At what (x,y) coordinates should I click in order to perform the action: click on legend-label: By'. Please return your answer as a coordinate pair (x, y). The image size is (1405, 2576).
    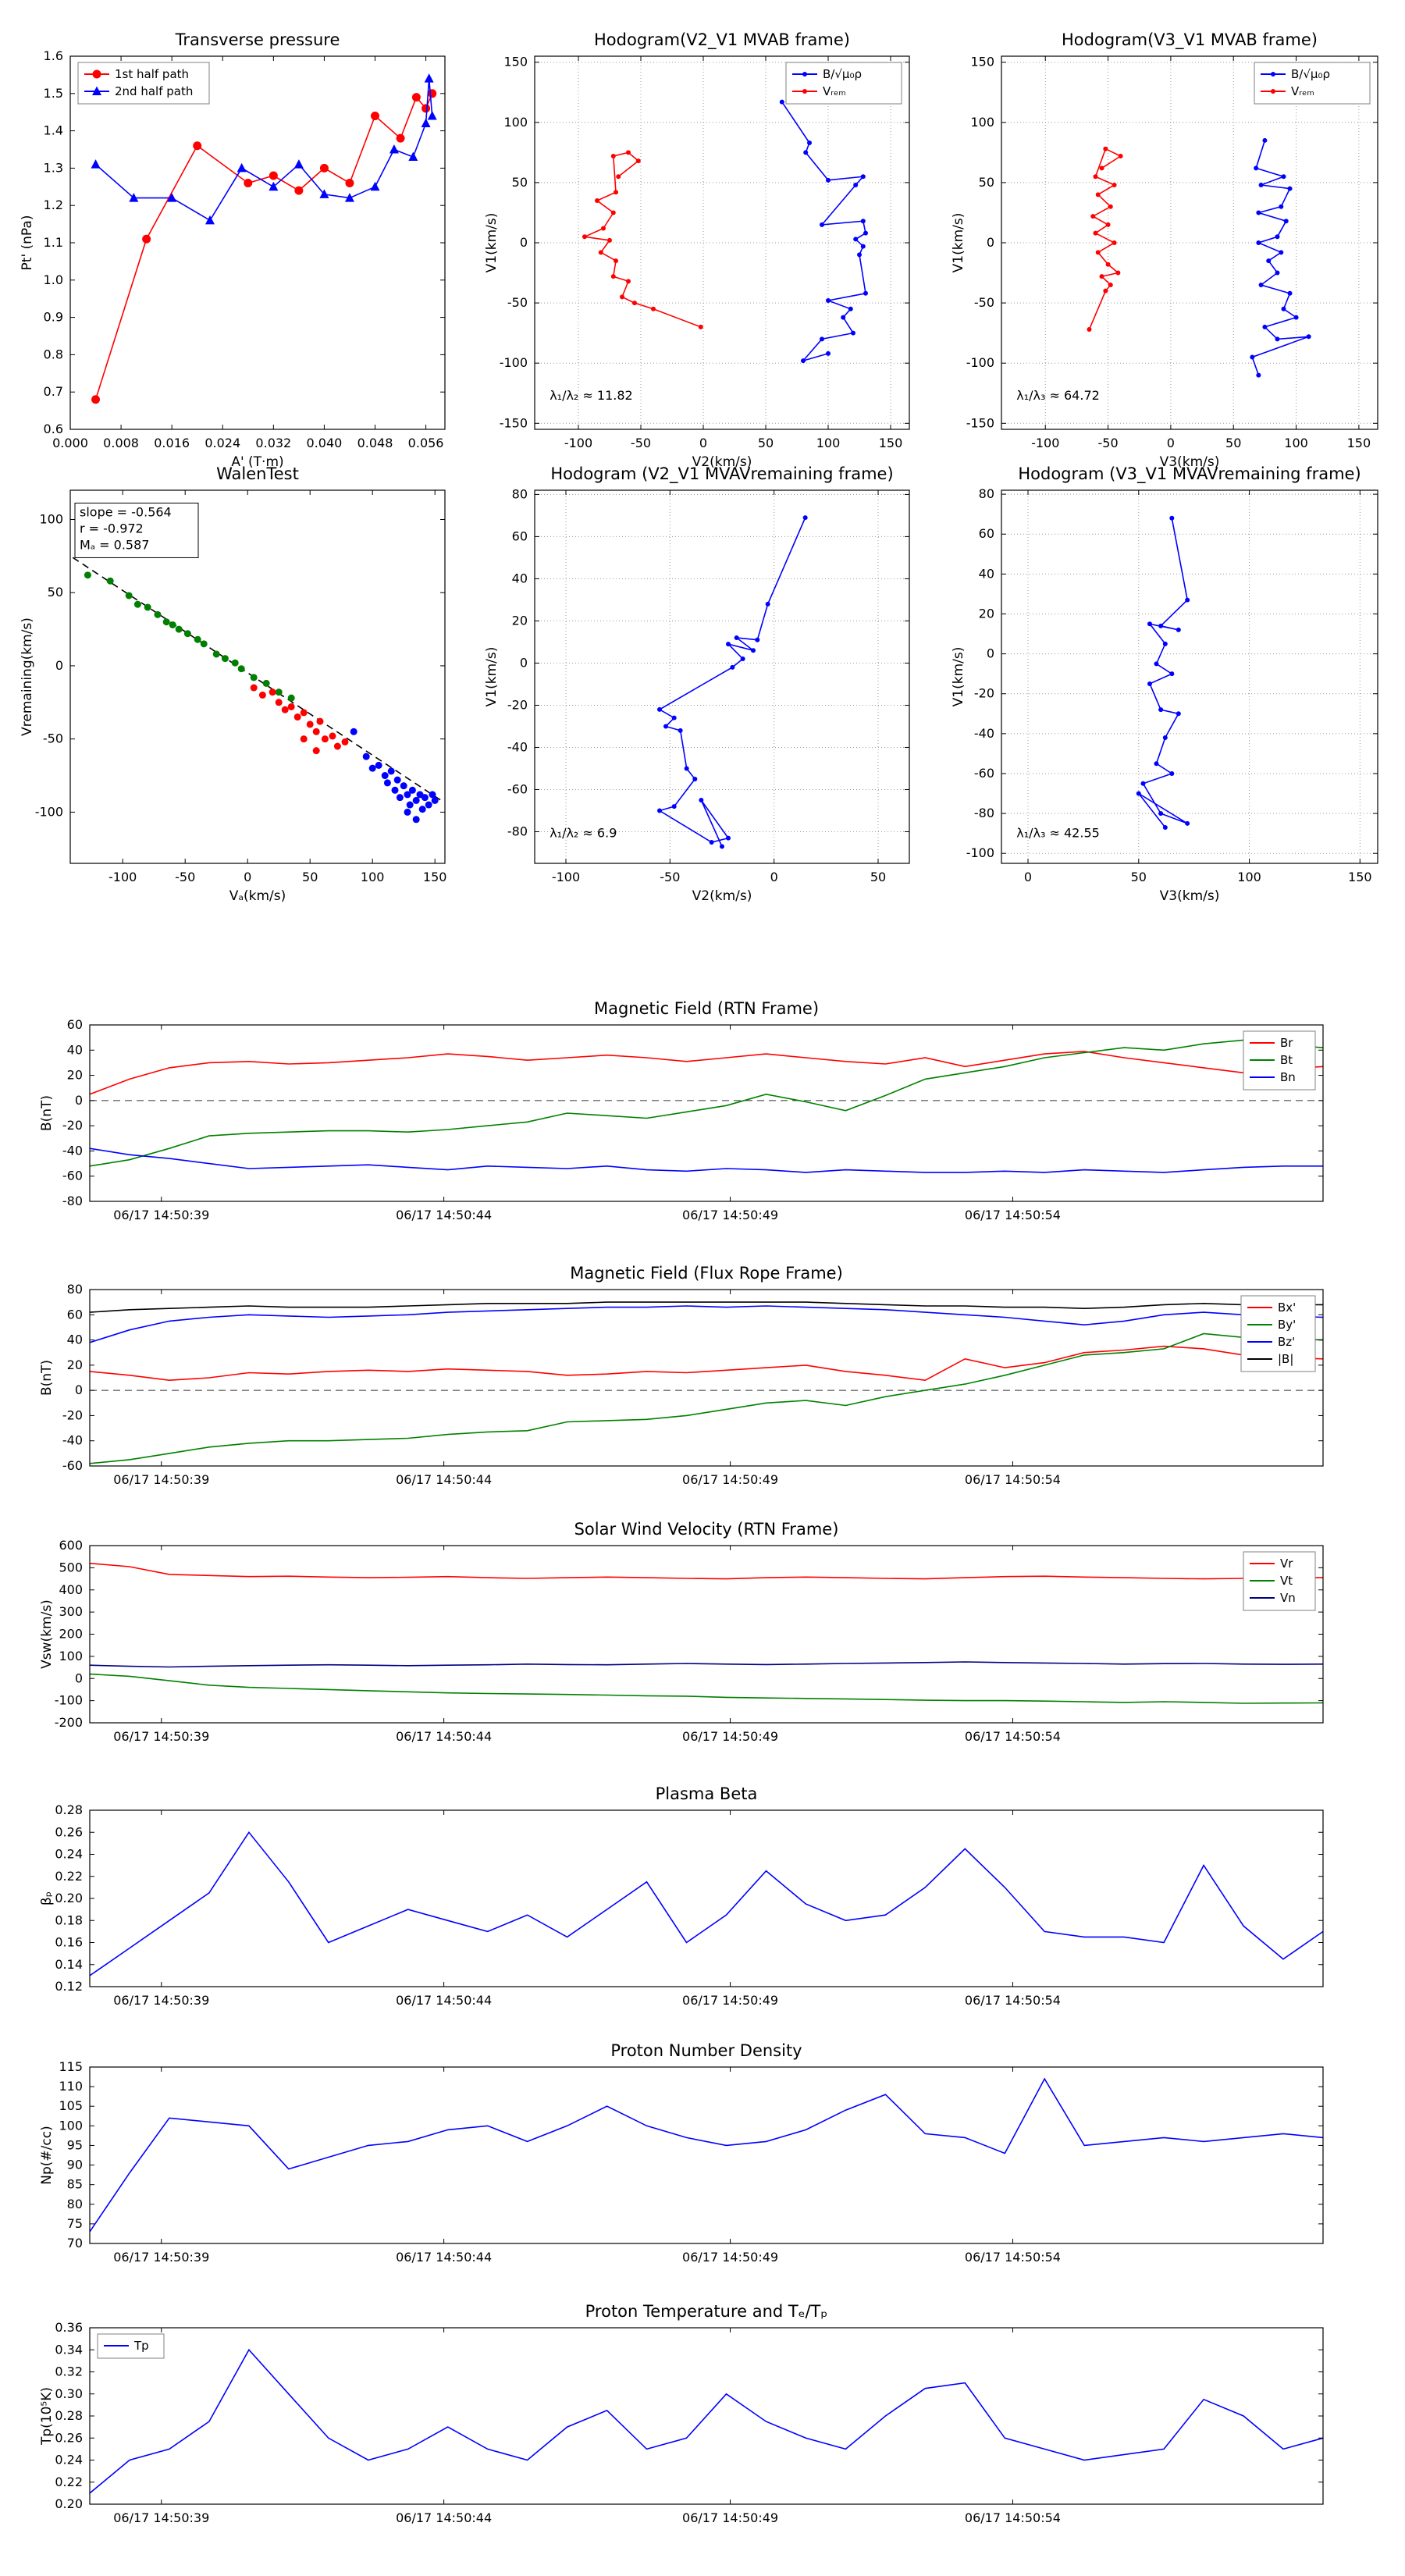
    Looking at the image, I should click on (1287, 1325).